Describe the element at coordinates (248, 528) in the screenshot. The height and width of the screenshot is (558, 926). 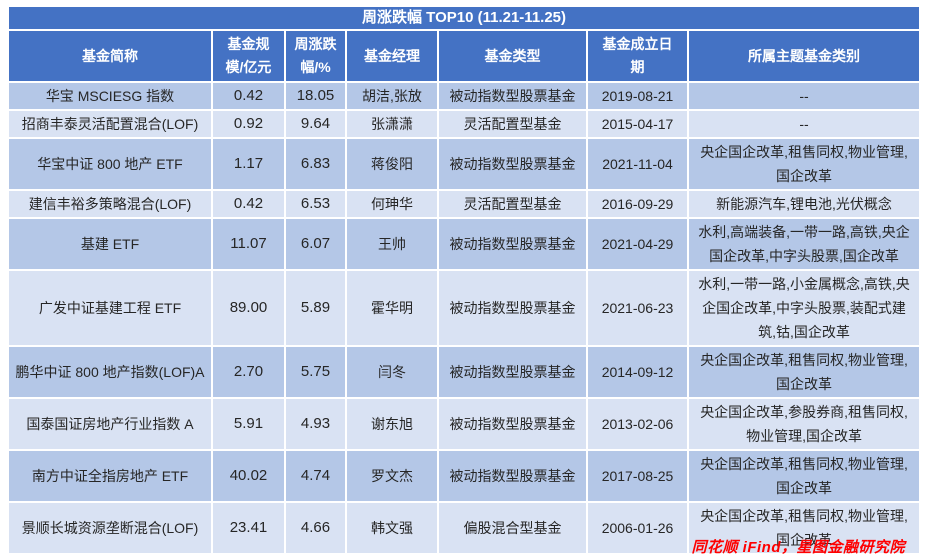
I see `fund-size-cell: 23.41` at that location.